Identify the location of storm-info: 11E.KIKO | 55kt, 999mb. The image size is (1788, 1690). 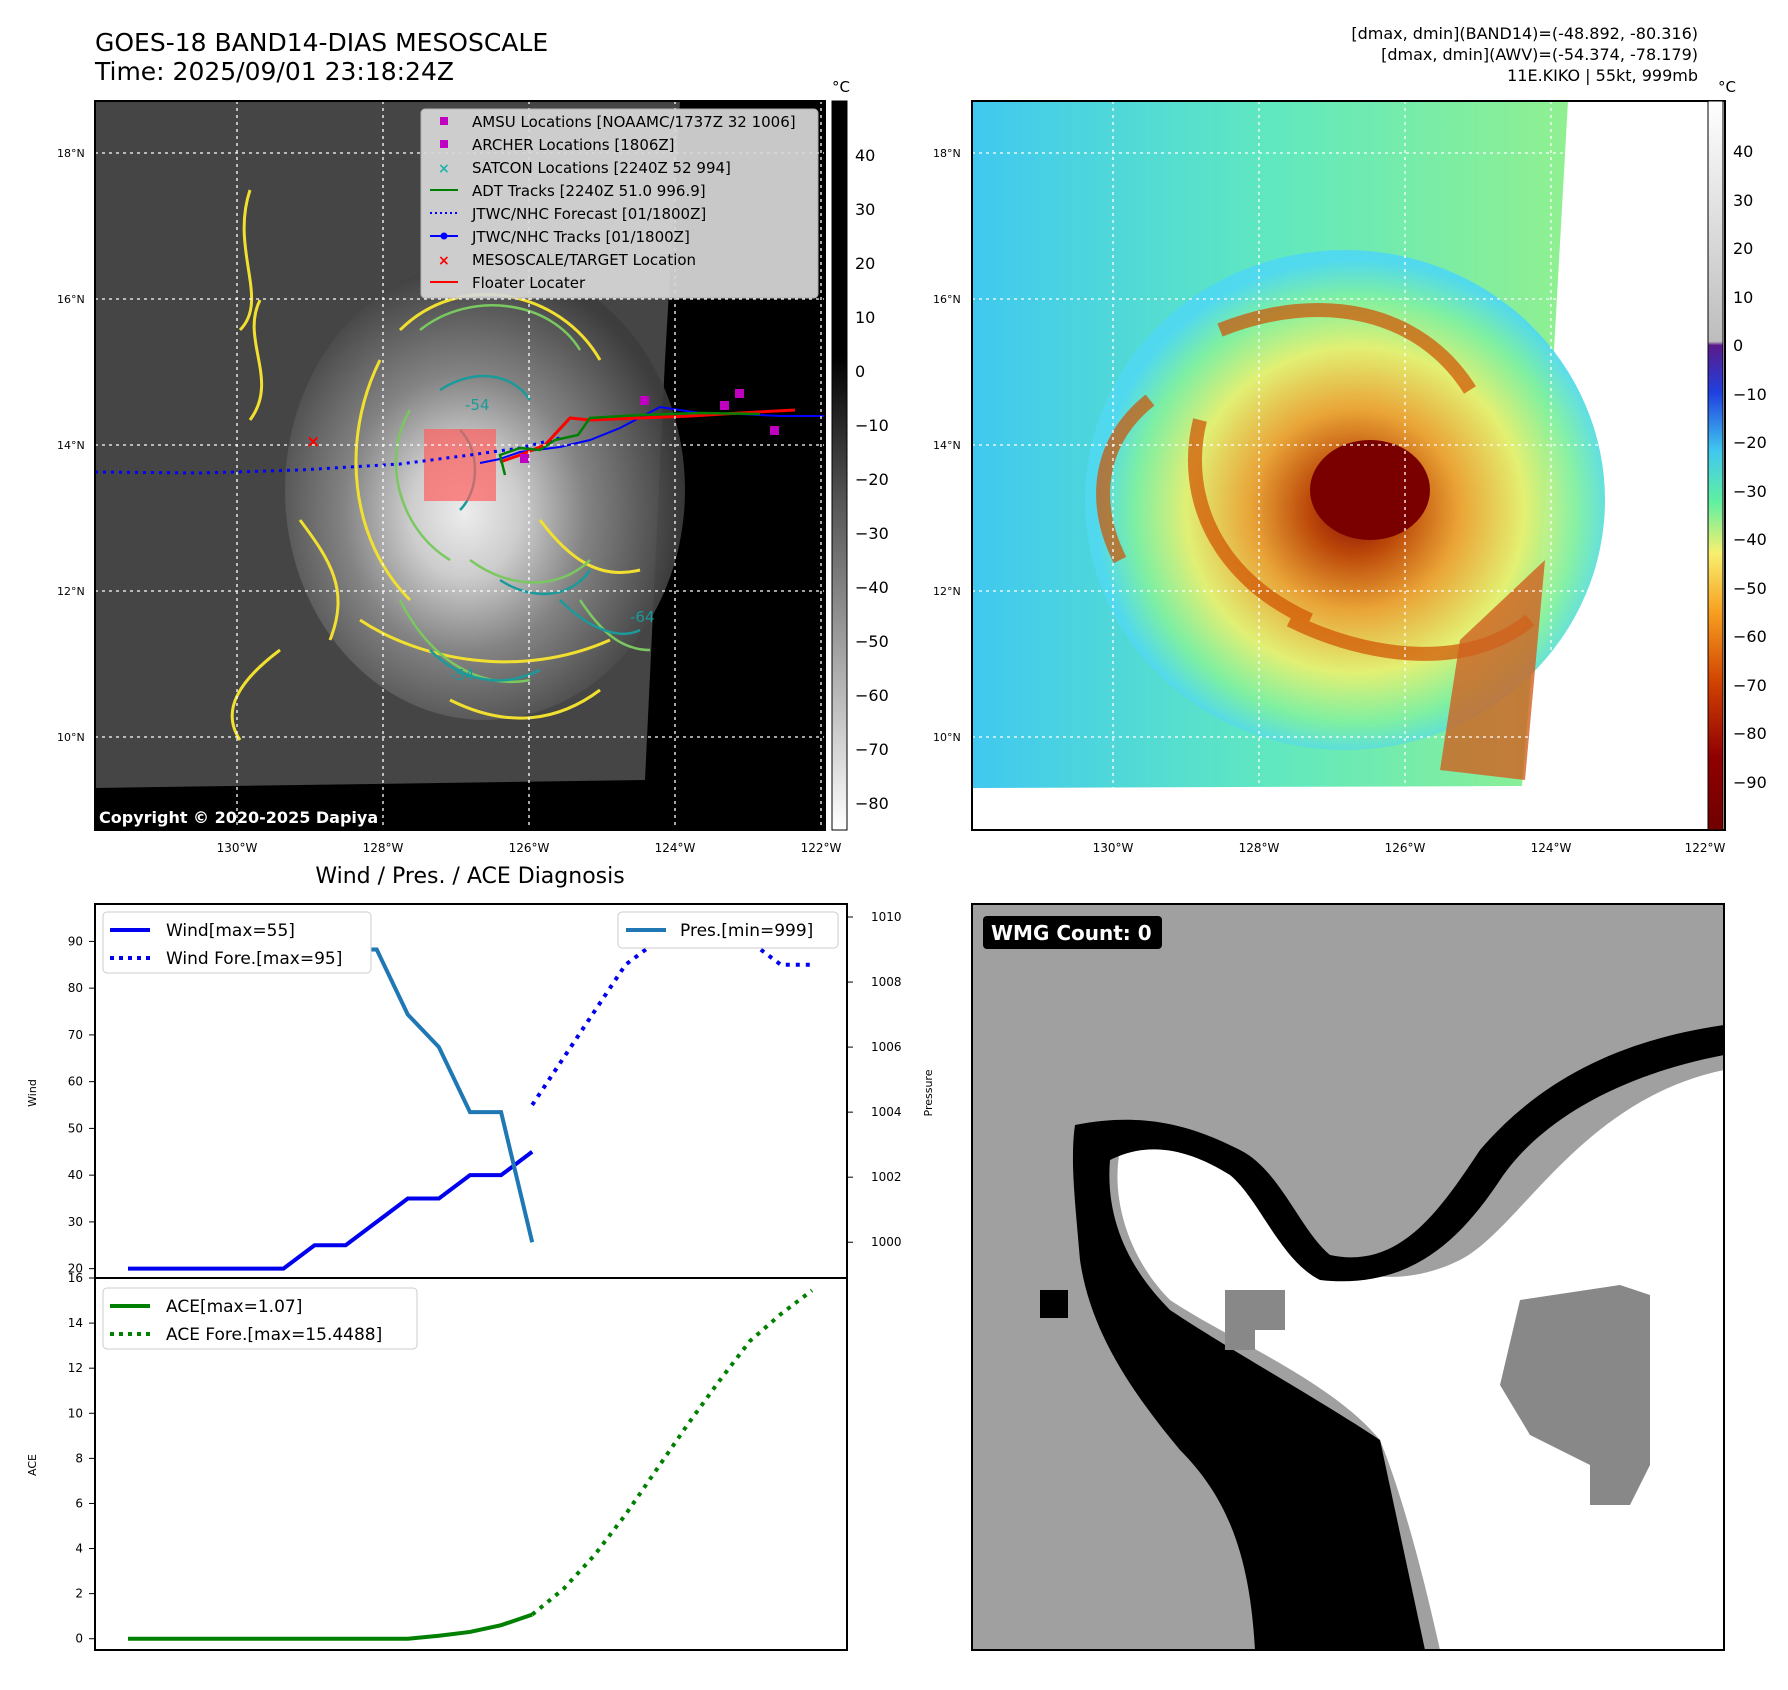
(1602, 75).